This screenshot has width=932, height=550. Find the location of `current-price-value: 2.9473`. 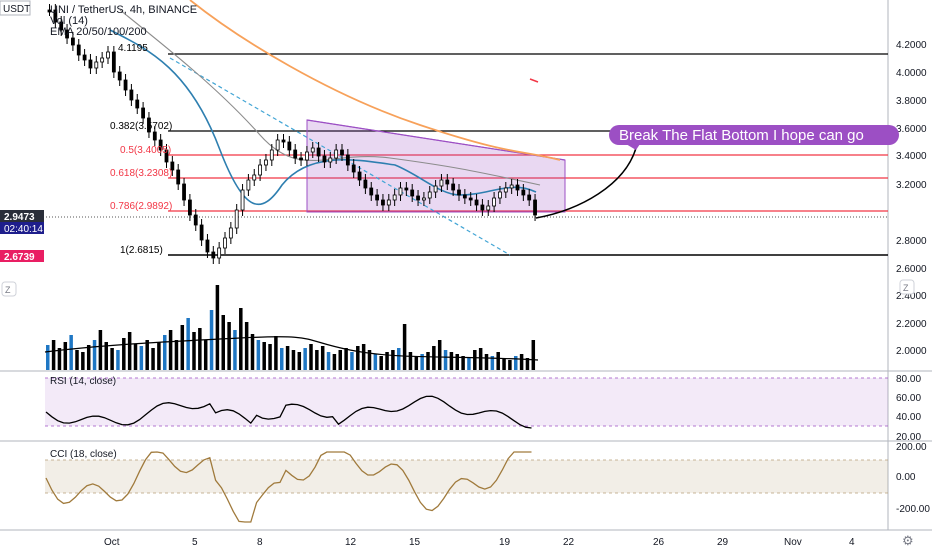

current-price-value: 2.9473 is located at coordinates (19, 217).